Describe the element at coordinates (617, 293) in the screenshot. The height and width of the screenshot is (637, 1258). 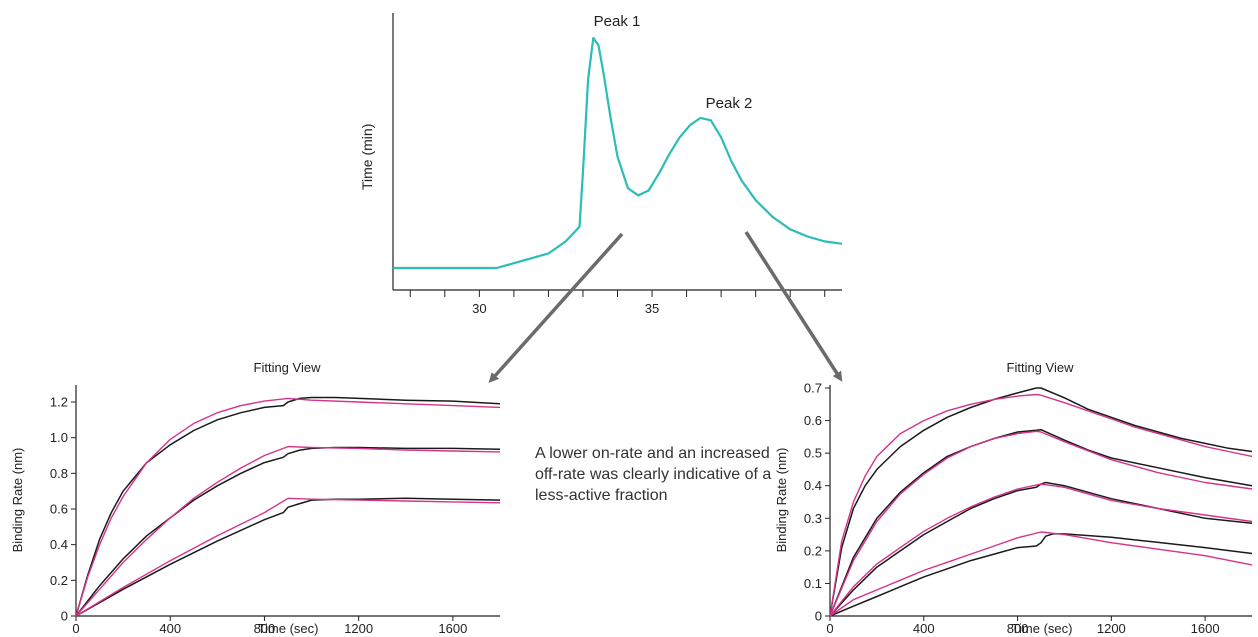
I see `chromatogram-minor-ticks` at that location.